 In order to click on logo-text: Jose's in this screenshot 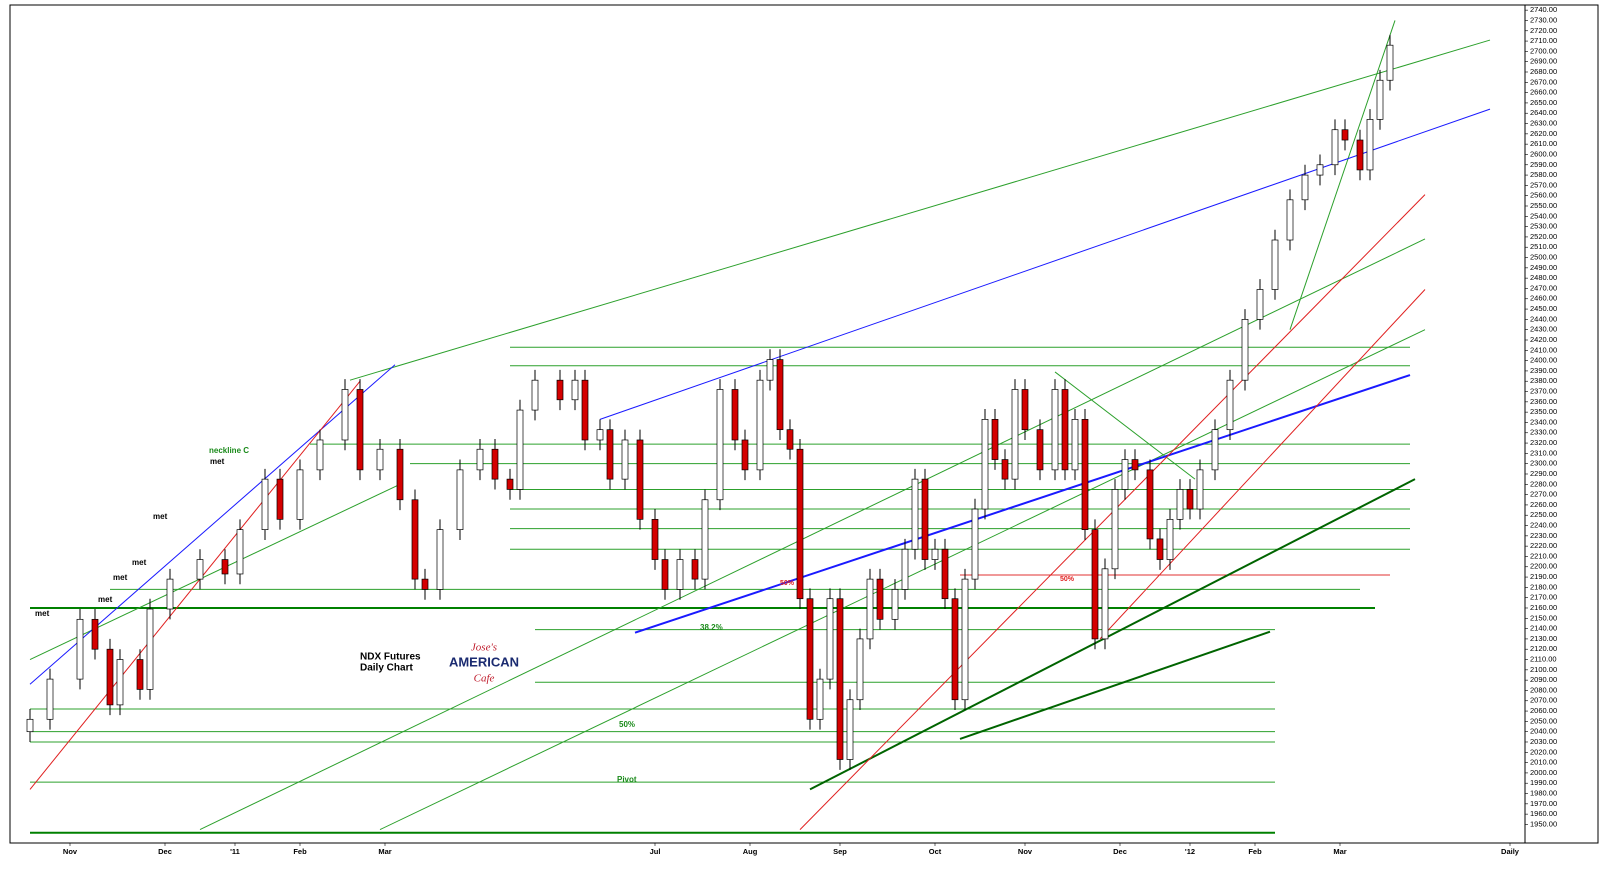, I will do `click(484, 648)`.